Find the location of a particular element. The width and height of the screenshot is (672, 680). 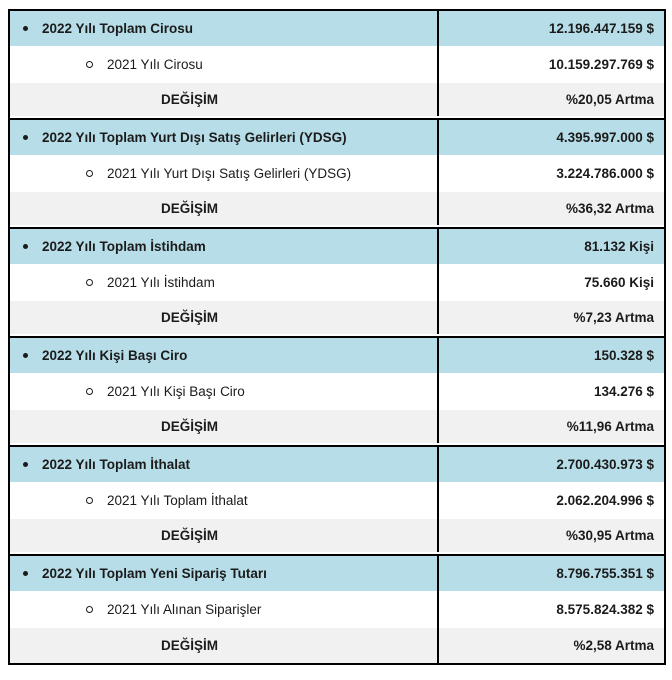

metric-2021-label-cell: 2021 Yılı Toplam İthalat is located at coordinates (224, 500).